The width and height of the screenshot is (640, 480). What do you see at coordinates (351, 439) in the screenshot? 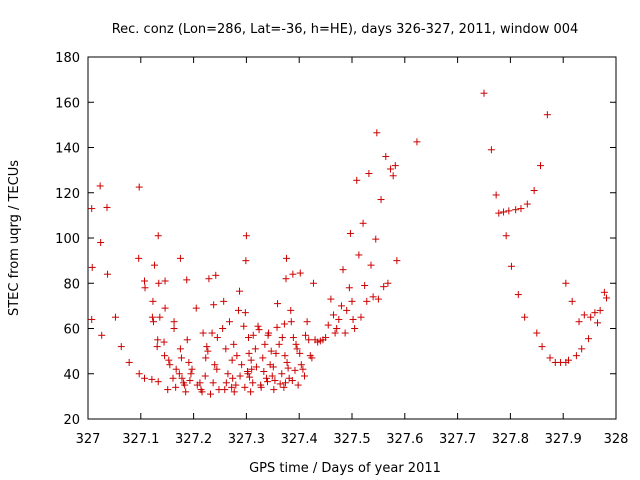
I see `x-tick-label: 327.5` at bounding box center [351, 439].